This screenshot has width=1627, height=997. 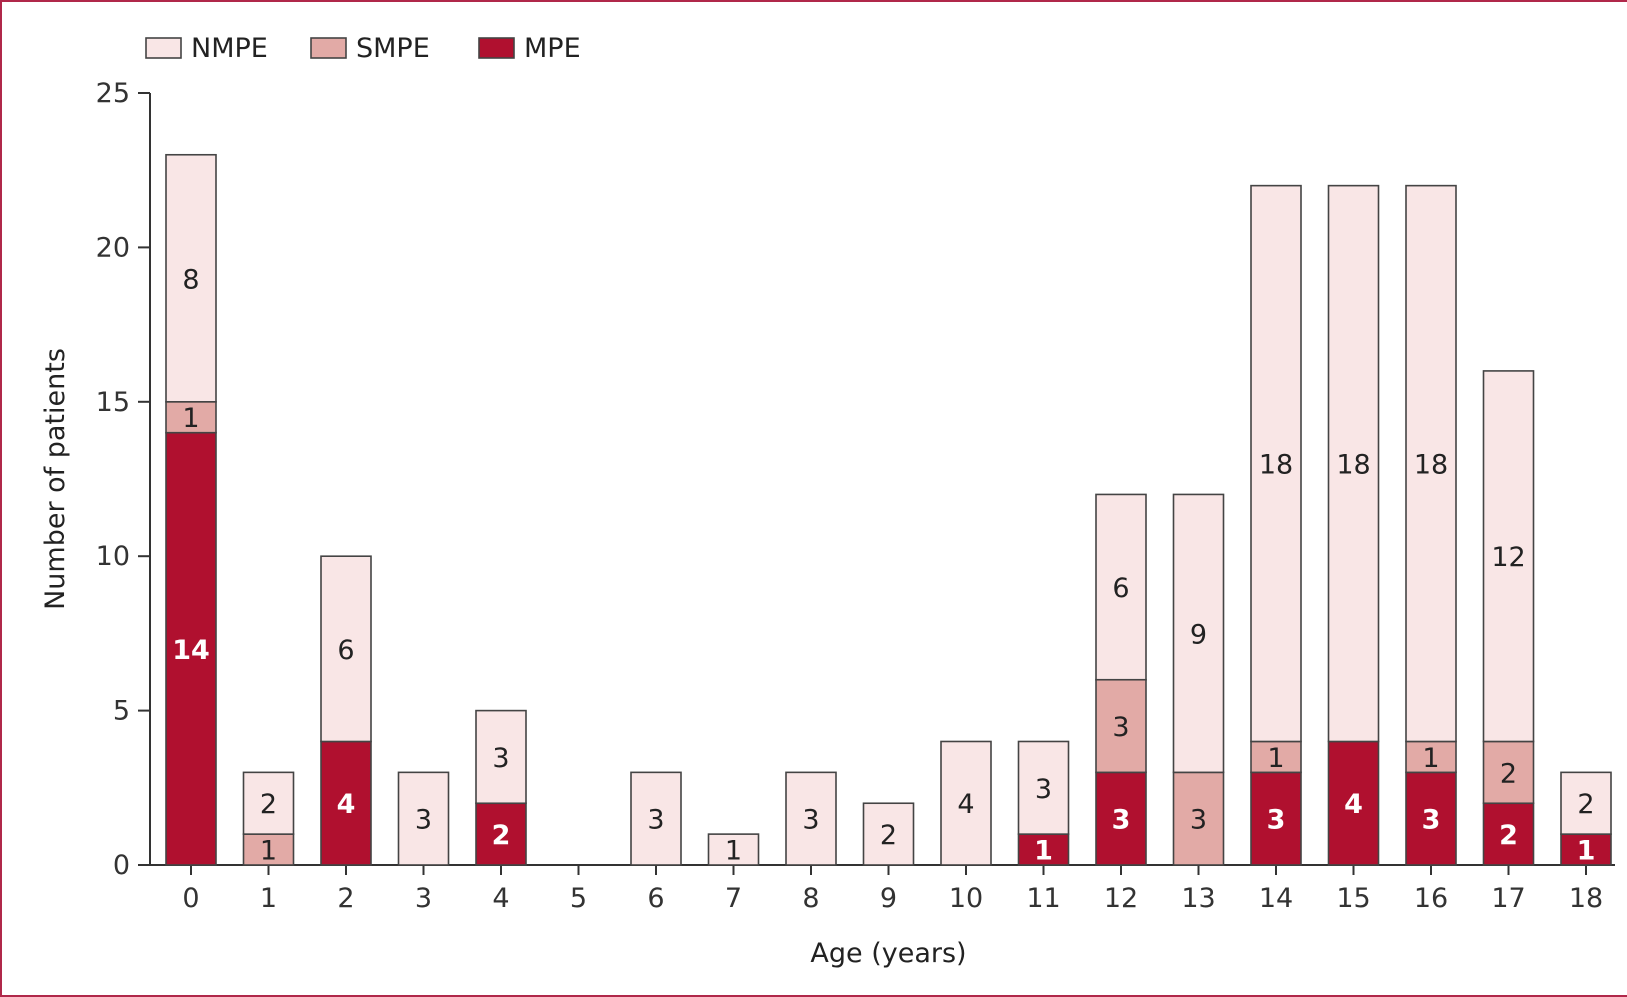 I want to click on data-label-nmpe: 12, so click(x=1508, y=557).